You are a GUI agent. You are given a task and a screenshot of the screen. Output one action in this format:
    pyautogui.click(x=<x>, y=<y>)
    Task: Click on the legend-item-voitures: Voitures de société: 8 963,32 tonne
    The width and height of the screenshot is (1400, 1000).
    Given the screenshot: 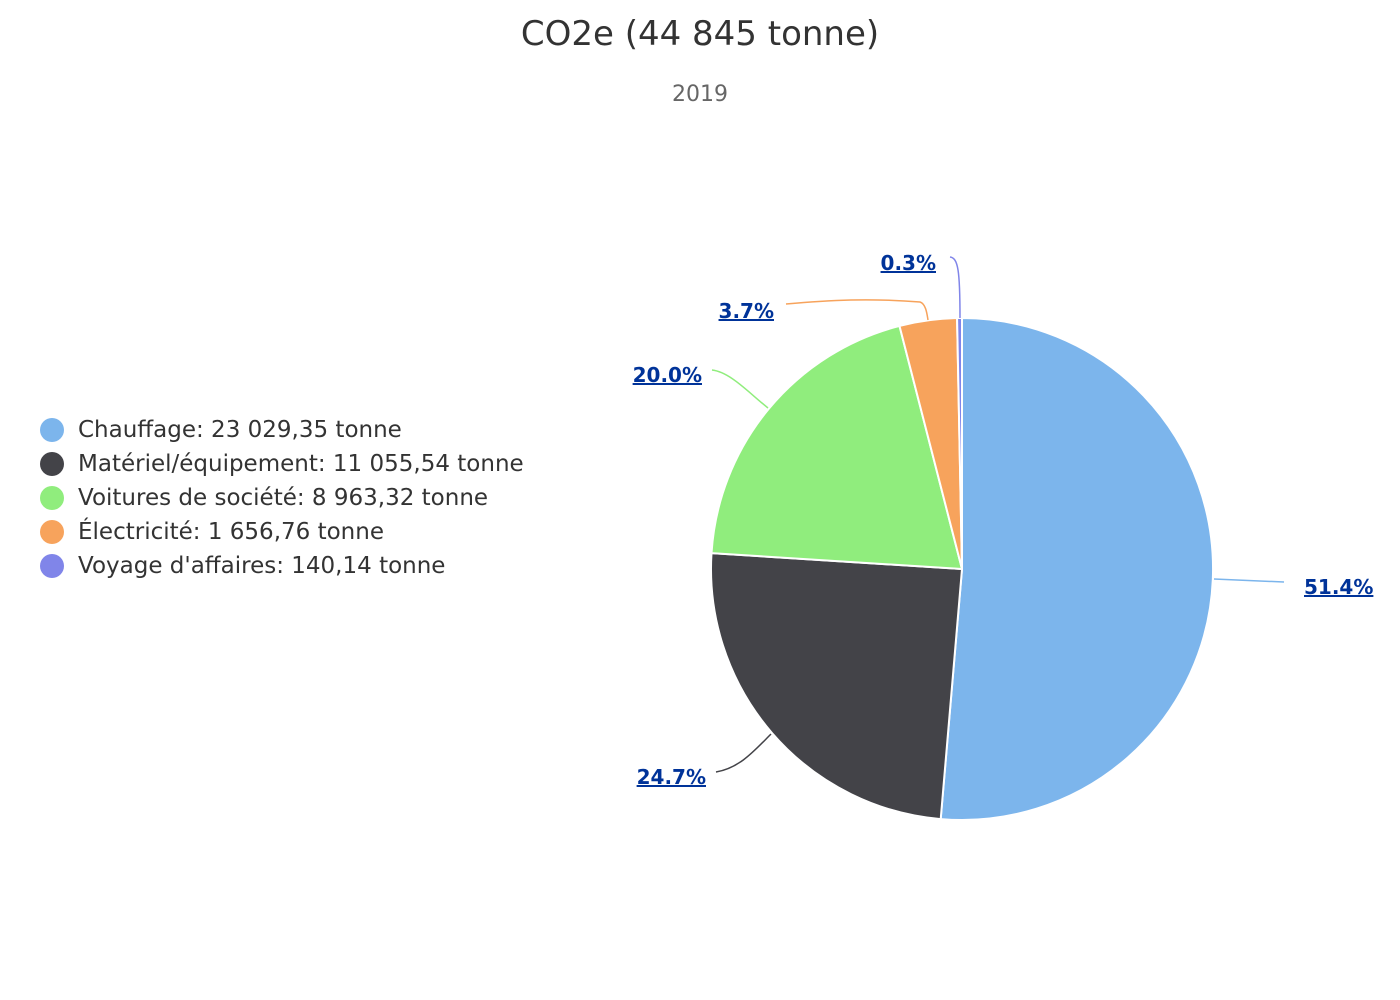 What is the action you would take?
    pyautogui.click(x=282, y=498)
    